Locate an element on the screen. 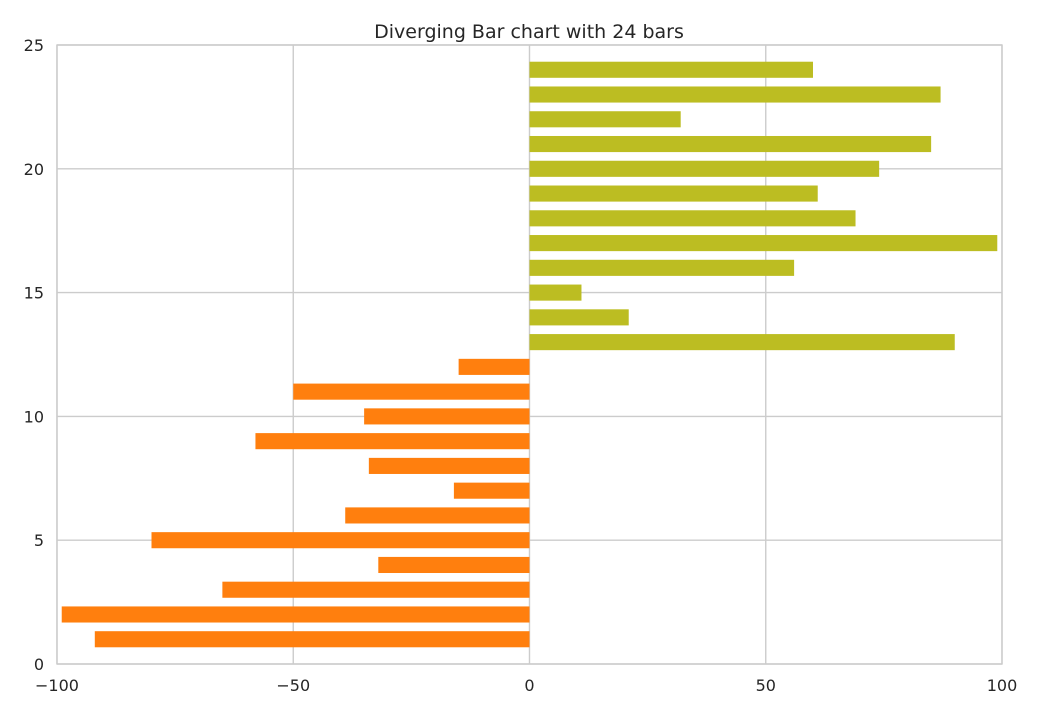  y-tick-label: 20 is located at coordinates (34, 169).